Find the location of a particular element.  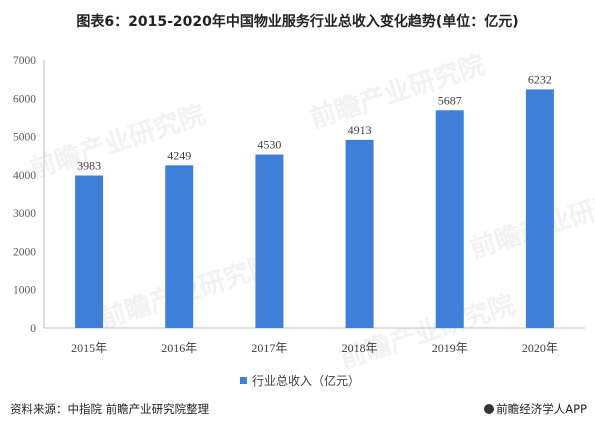

legend-label: 行业总收入（亿元） is located at coordinates (306, 380).